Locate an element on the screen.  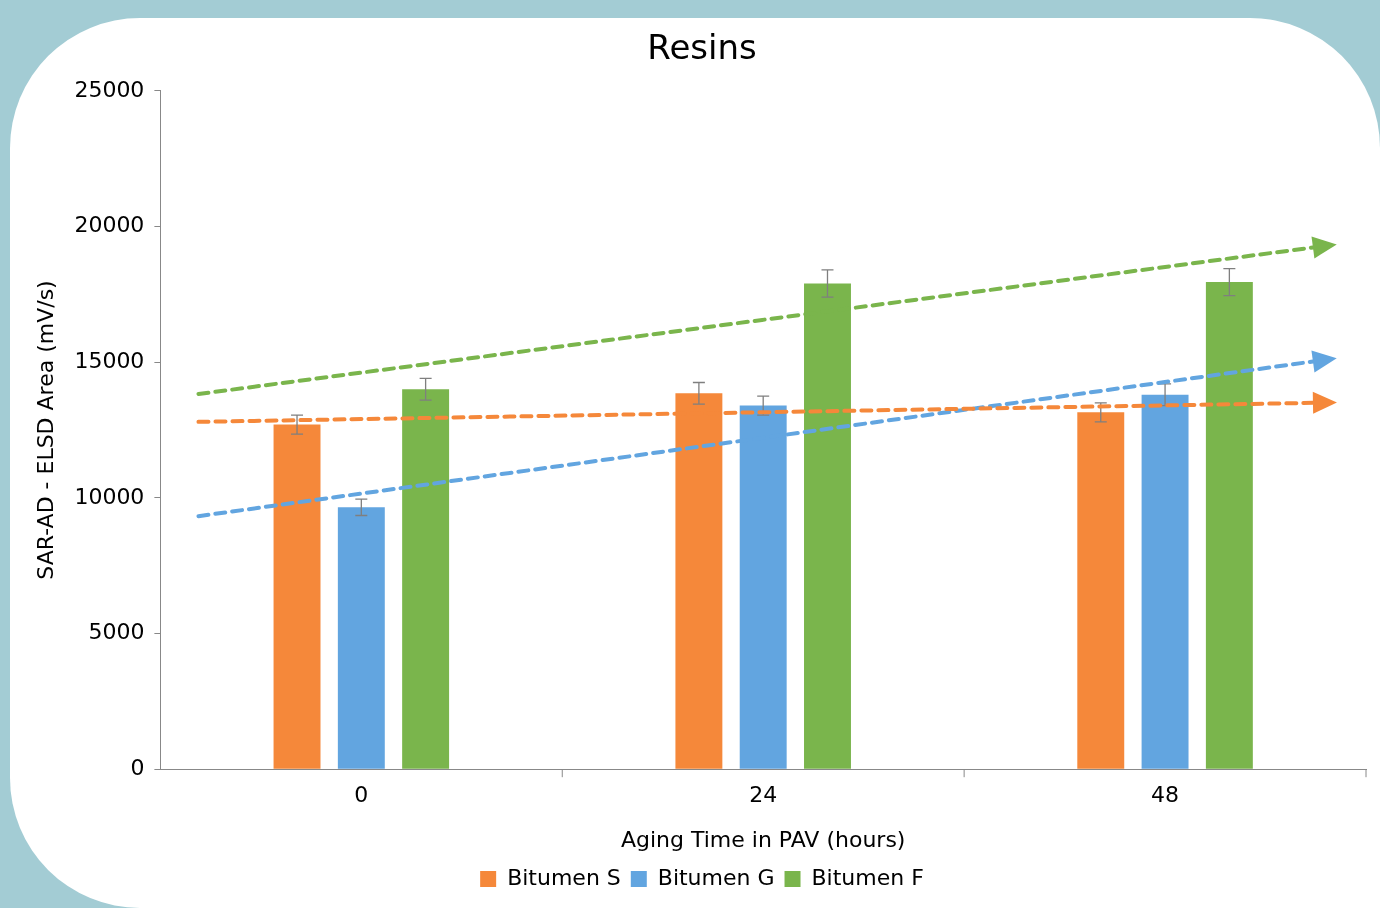
y-tick-label: 10000 is located at coordinates (109, 496).